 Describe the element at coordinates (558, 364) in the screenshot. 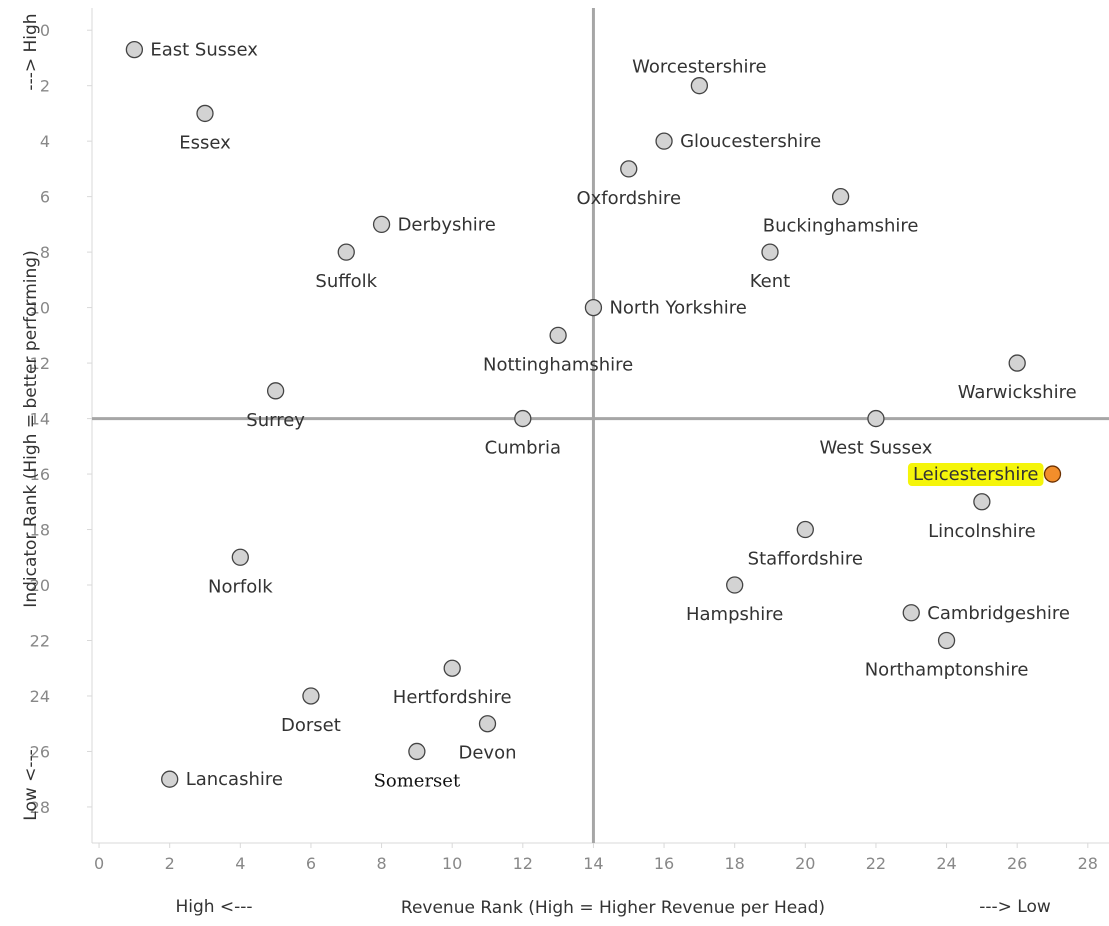

I see `label-nottinghamshire: Nottinghamshire` at that location.